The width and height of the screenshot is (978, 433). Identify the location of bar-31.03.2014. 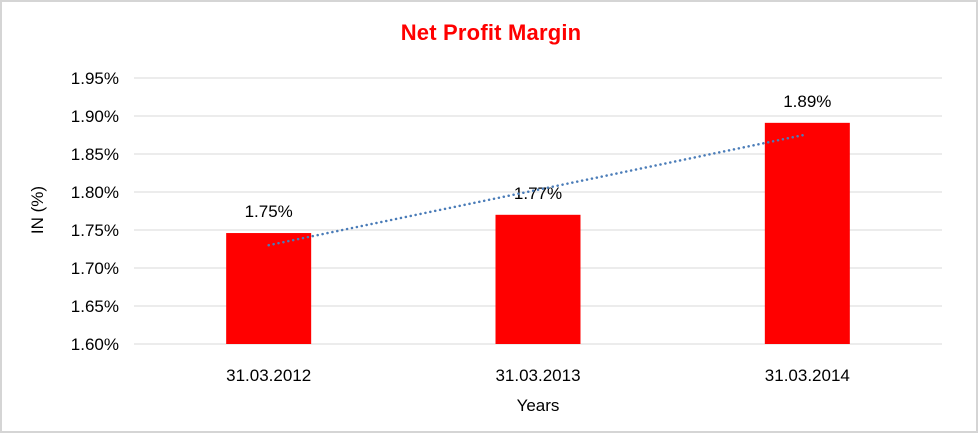
(807, 233).